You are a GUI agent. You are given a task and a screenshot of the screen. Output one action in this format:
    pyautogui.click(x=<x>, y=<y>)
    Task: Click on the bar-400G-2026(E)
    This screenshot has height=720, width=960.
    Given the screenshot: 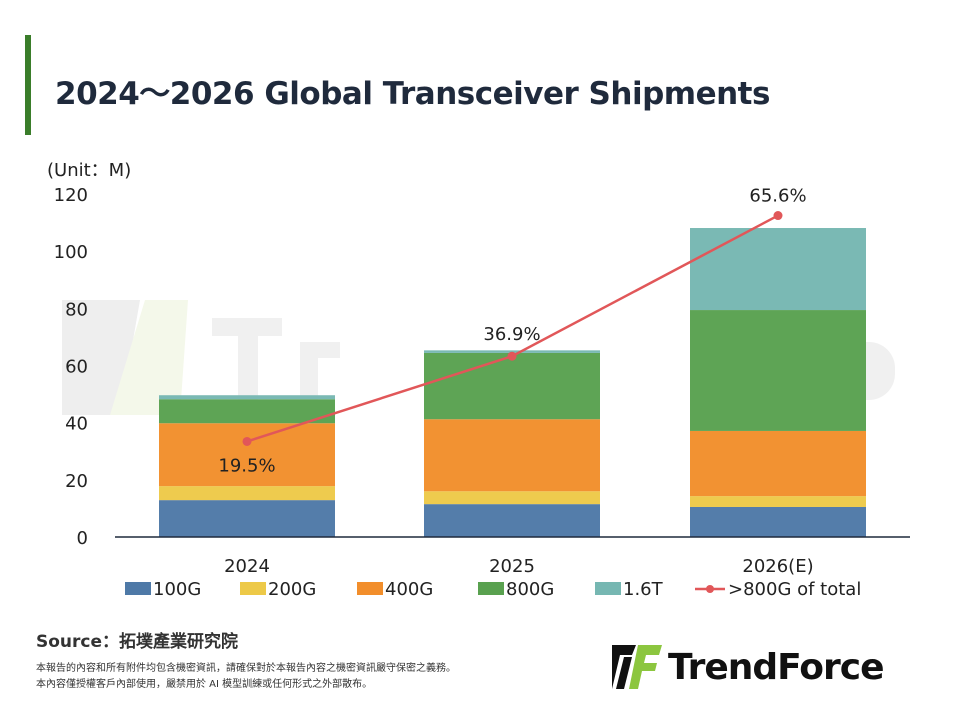 What is the action you would take?
    pyautogui.click(x=778, y=463)
    